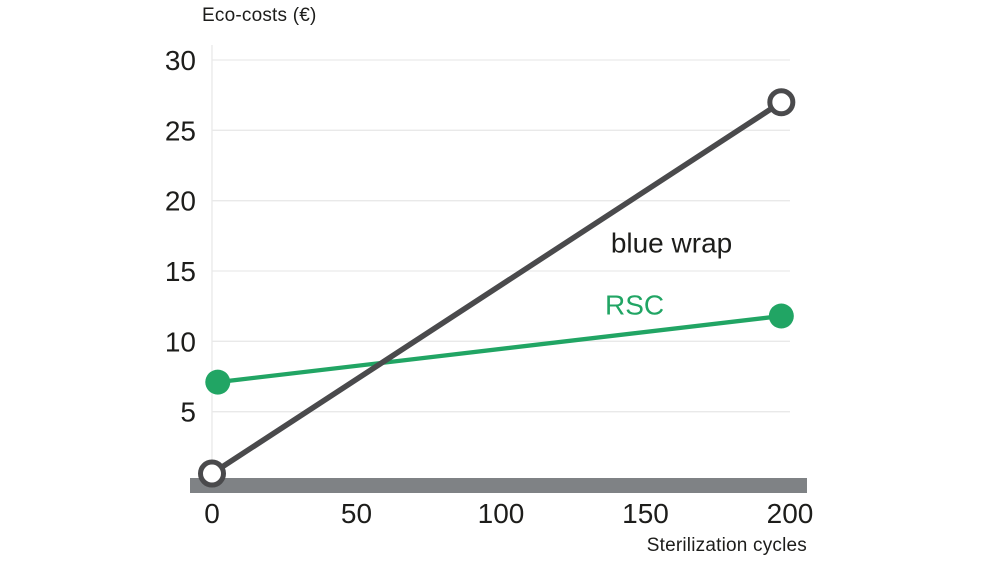 This screenshot has height=563, width=1000. Describe the element at coordinates (180, 130) in the screenshot. I see `y-tick-label-25: 25` at that location.